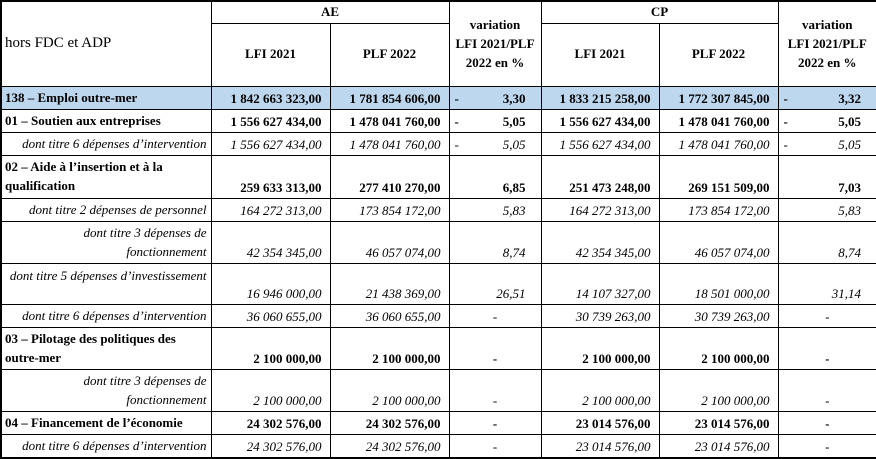 This screenshot has width=876, height=459. Describe the element at coordinates (718, 422) in the screenshot. I see `cell-cp-plf2022: 23 014 576,00` at that location.